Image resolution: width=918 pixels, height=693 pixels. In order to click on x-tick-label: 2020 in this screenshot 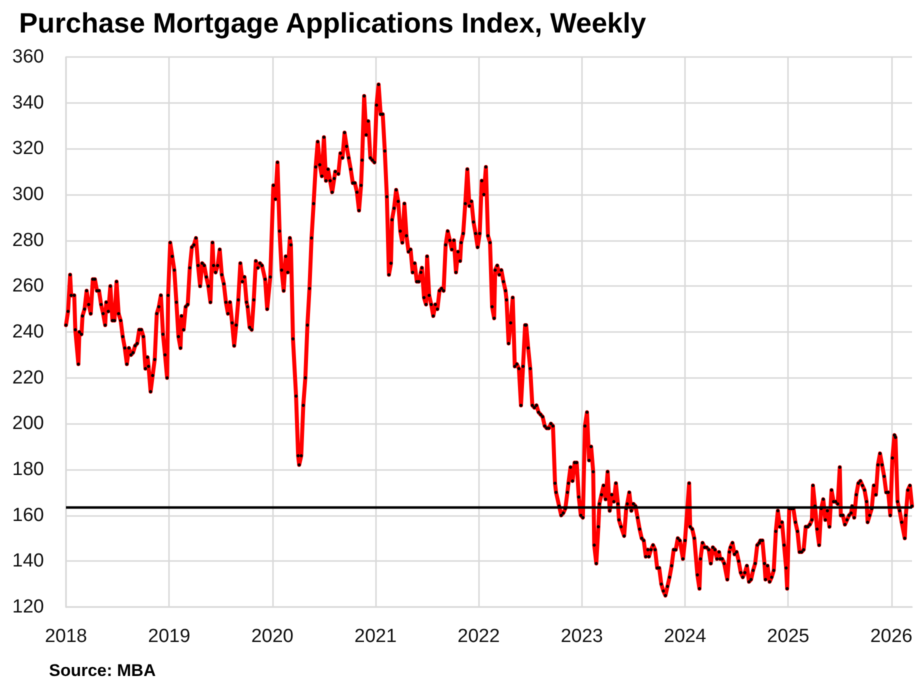, I will do `click(272, 636)`.